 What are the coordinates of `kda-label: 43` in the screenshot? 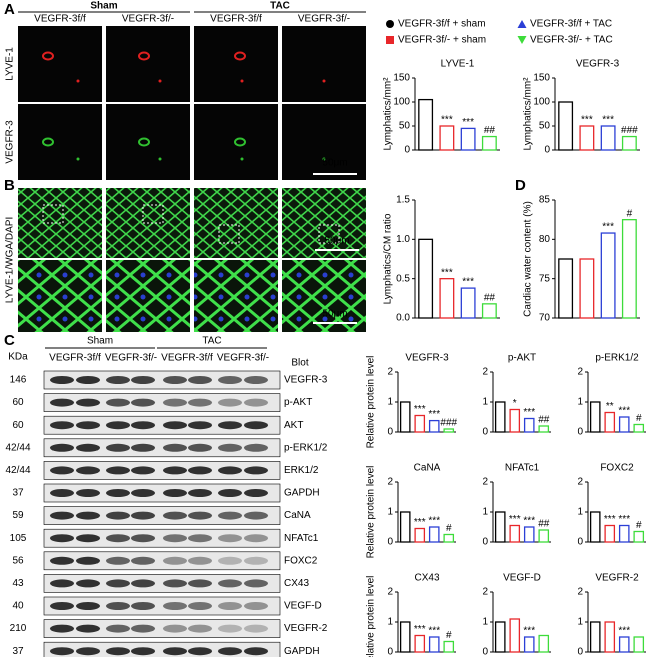 It's located at (18, 583).